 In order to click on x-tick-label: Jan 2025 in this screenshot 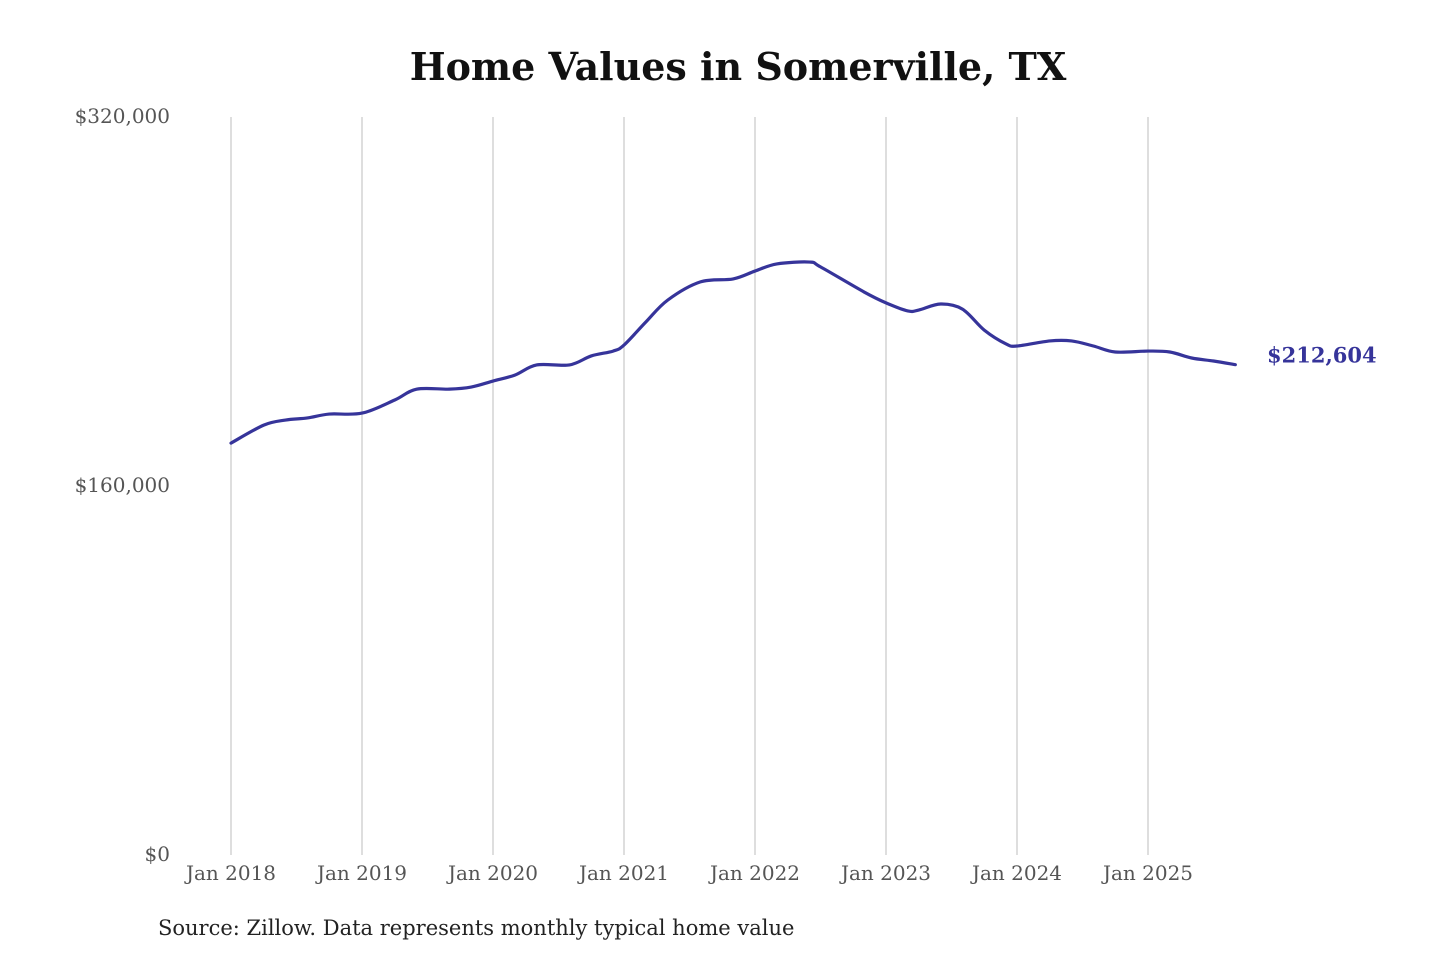, I will do `click(1147, 873)`.